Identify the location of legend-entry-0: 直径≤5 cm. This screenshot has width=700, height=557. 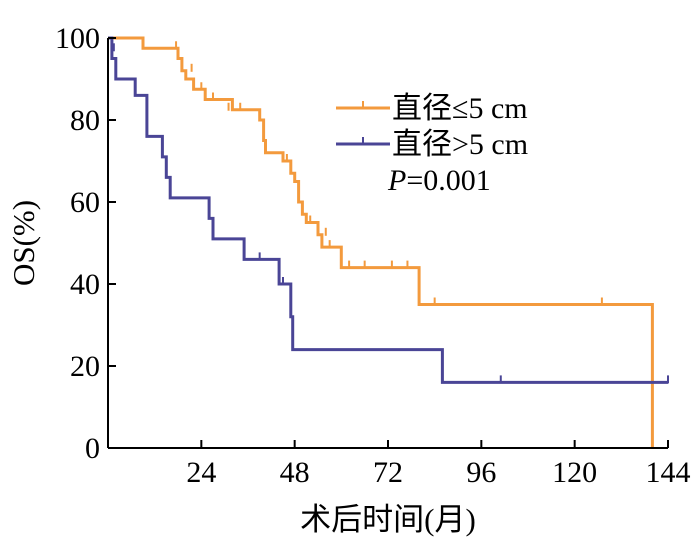
(432, 108).